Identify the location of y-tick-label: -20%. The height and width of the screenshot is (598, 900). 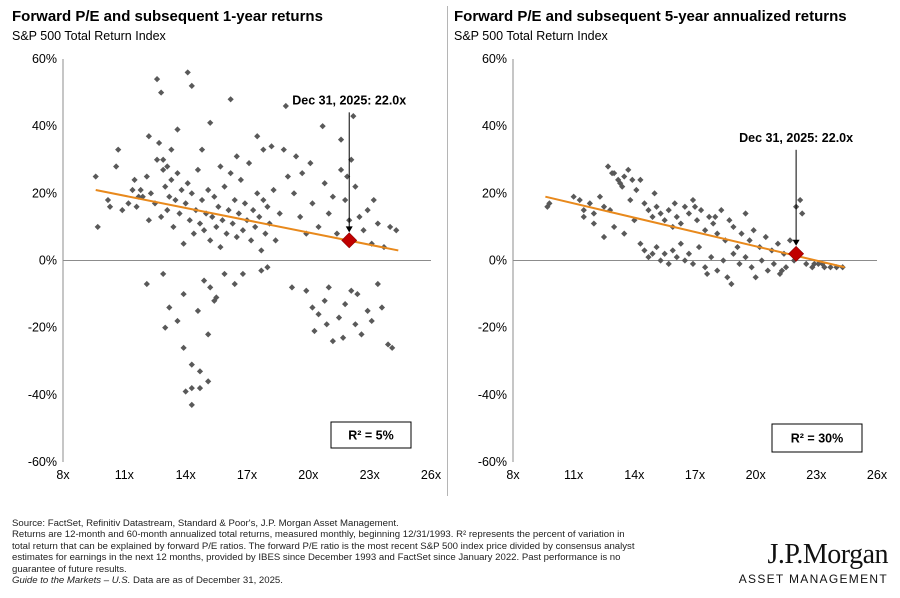
(492, 328).